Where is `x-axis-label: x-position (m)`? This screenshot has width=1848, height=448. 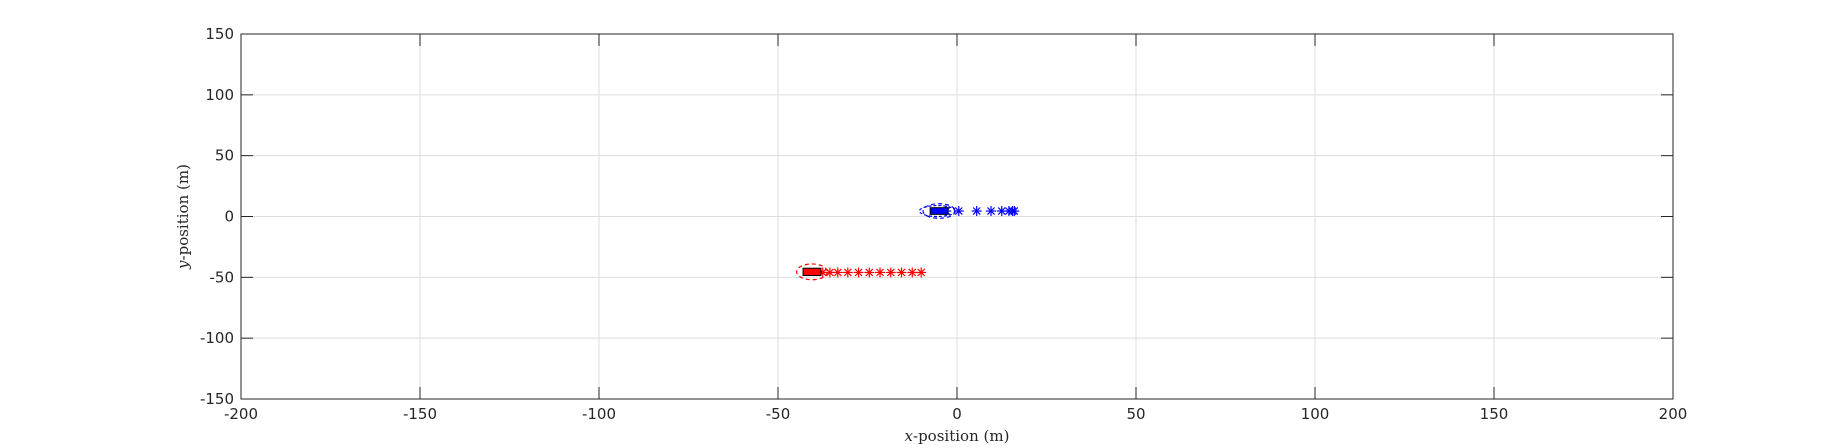 x-axis-label: x-position (m) is located at coordinates (957, 436).